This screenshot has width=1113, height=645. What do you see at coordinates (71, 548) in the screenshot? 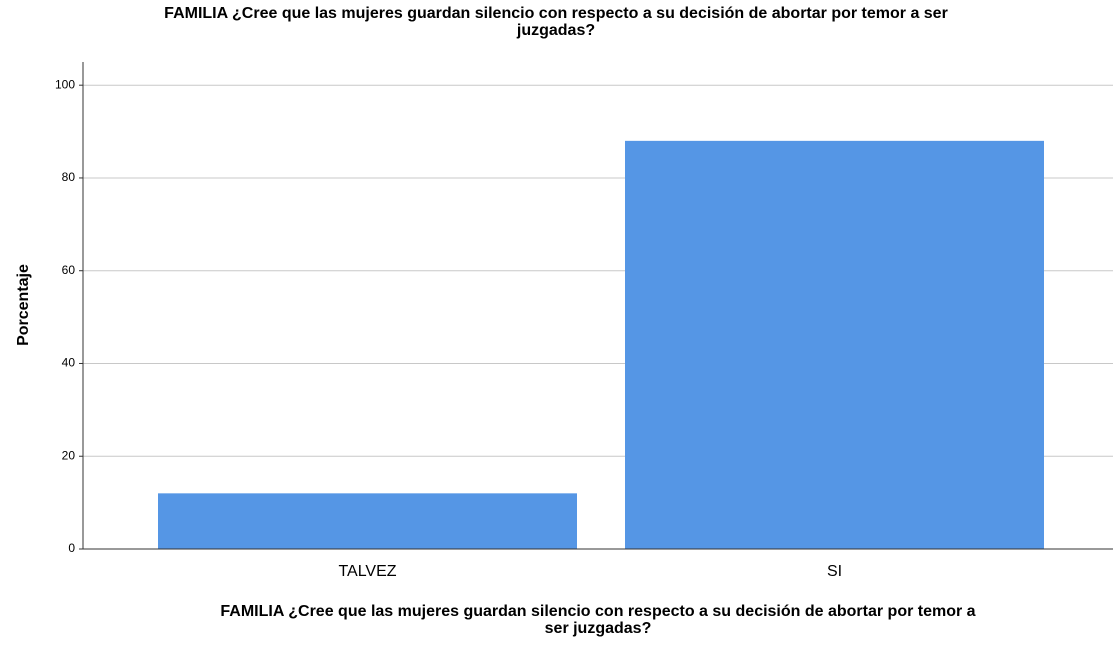
I see `y-tick-label: 0` at bounding box center [71, 548].